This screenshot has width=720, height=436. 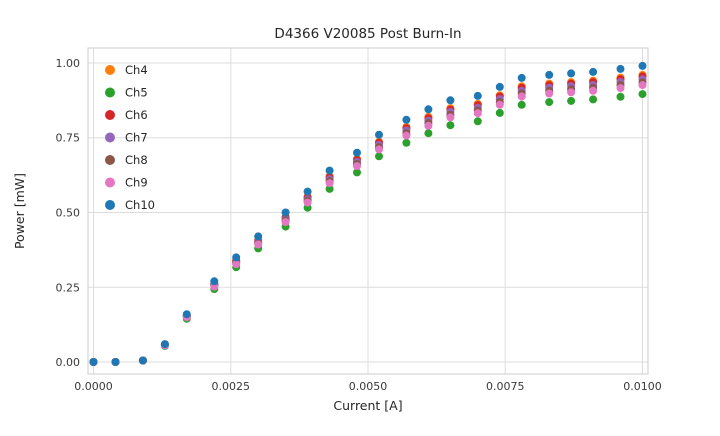 I want to click on x-tick-label: 0.0000, so click(x=93, y=386).